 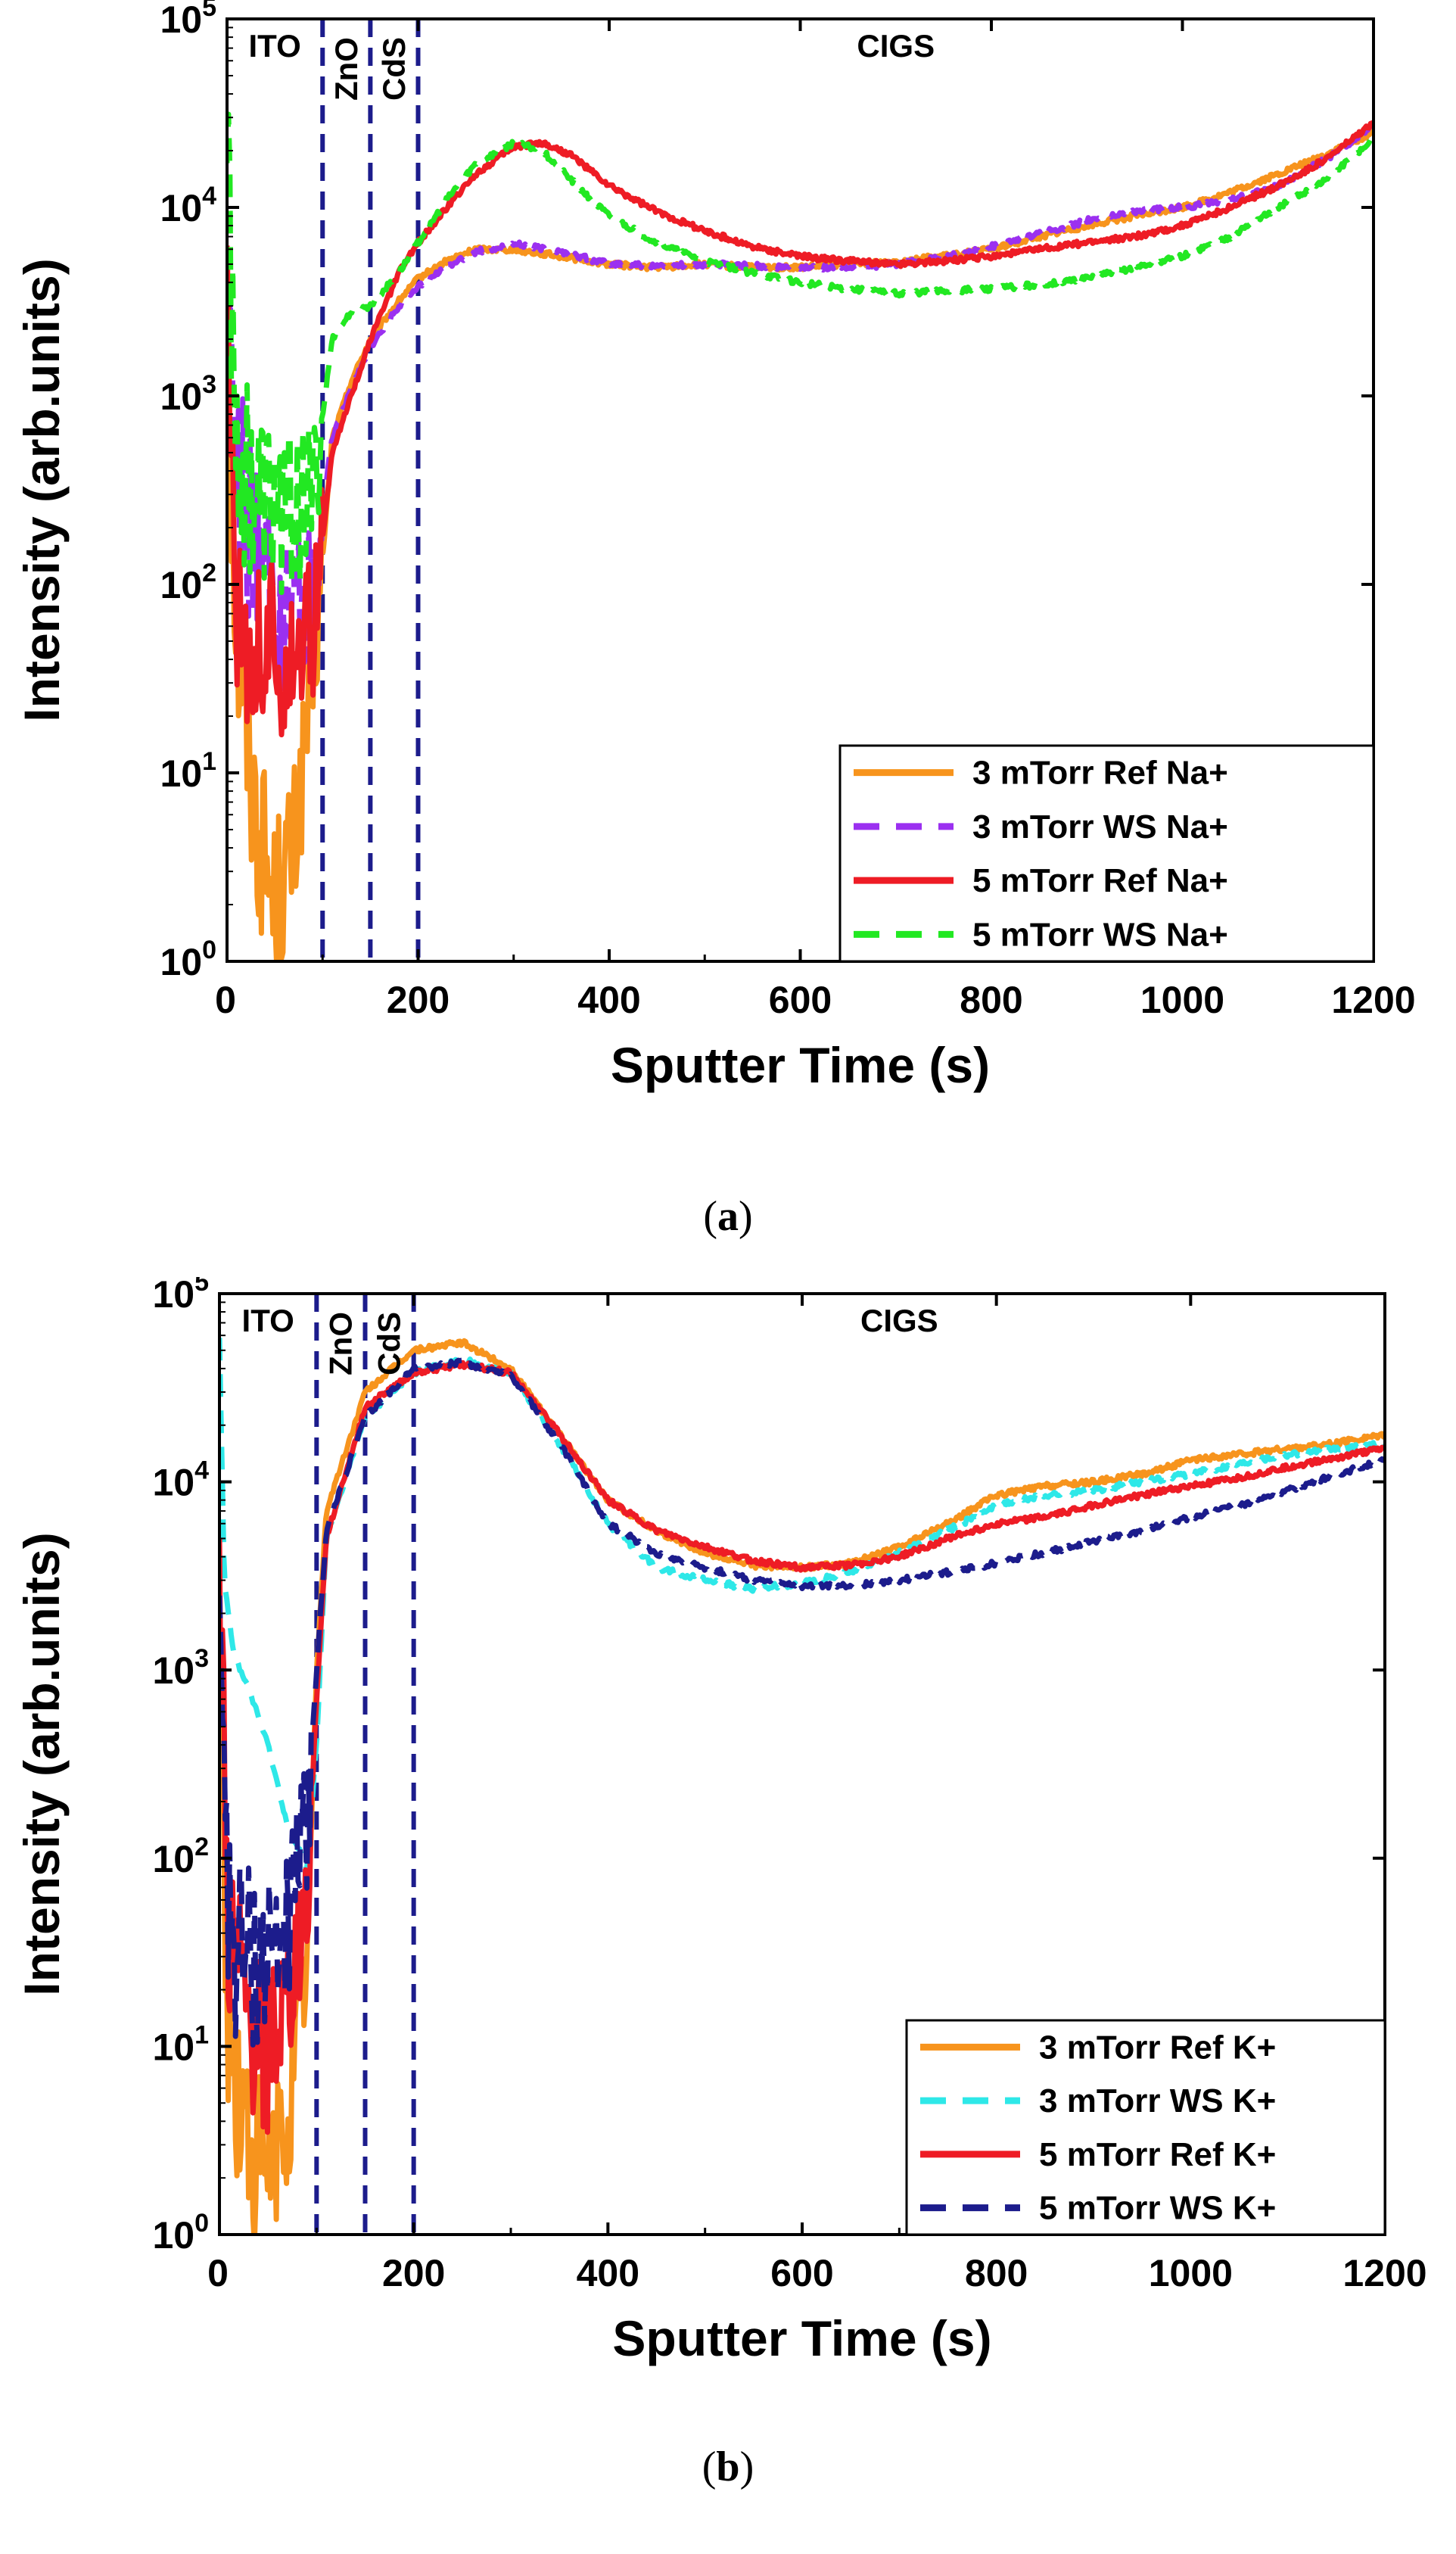 I want to click on legend-label-0: 3 mTorr Ref Na+, so click(x=1100, y=773).